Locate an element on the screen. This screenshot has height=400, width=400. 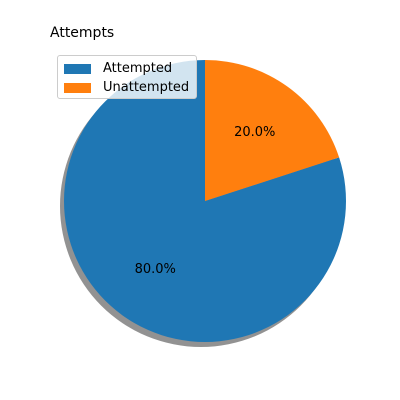
chart-title: Attempts is located at coordinates (82, 33).